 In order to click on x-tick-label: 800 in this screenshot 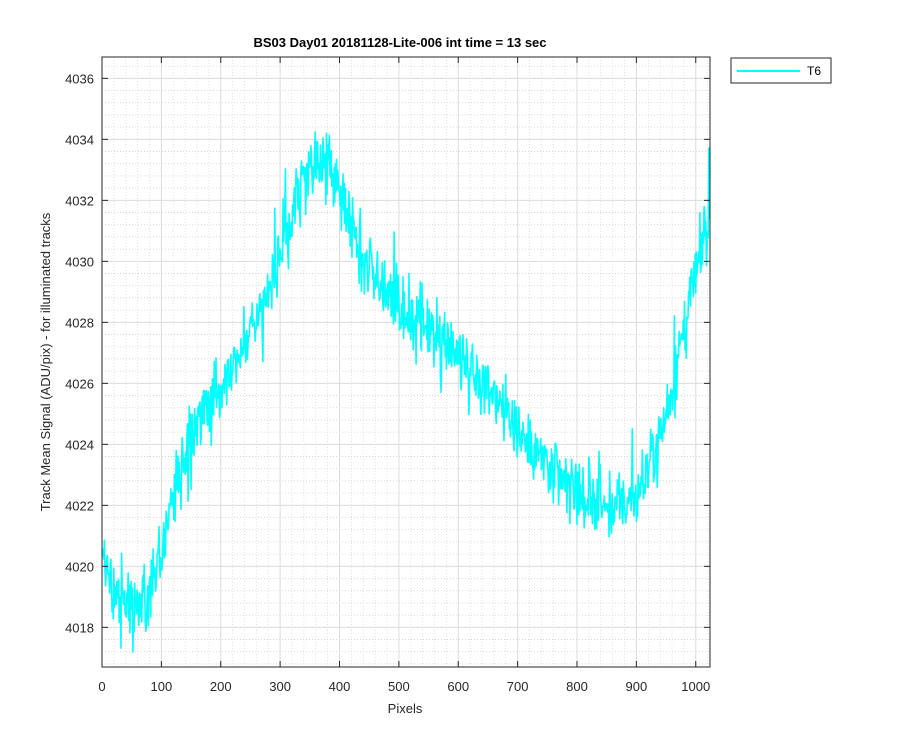, I will do `click(577, 686)`.